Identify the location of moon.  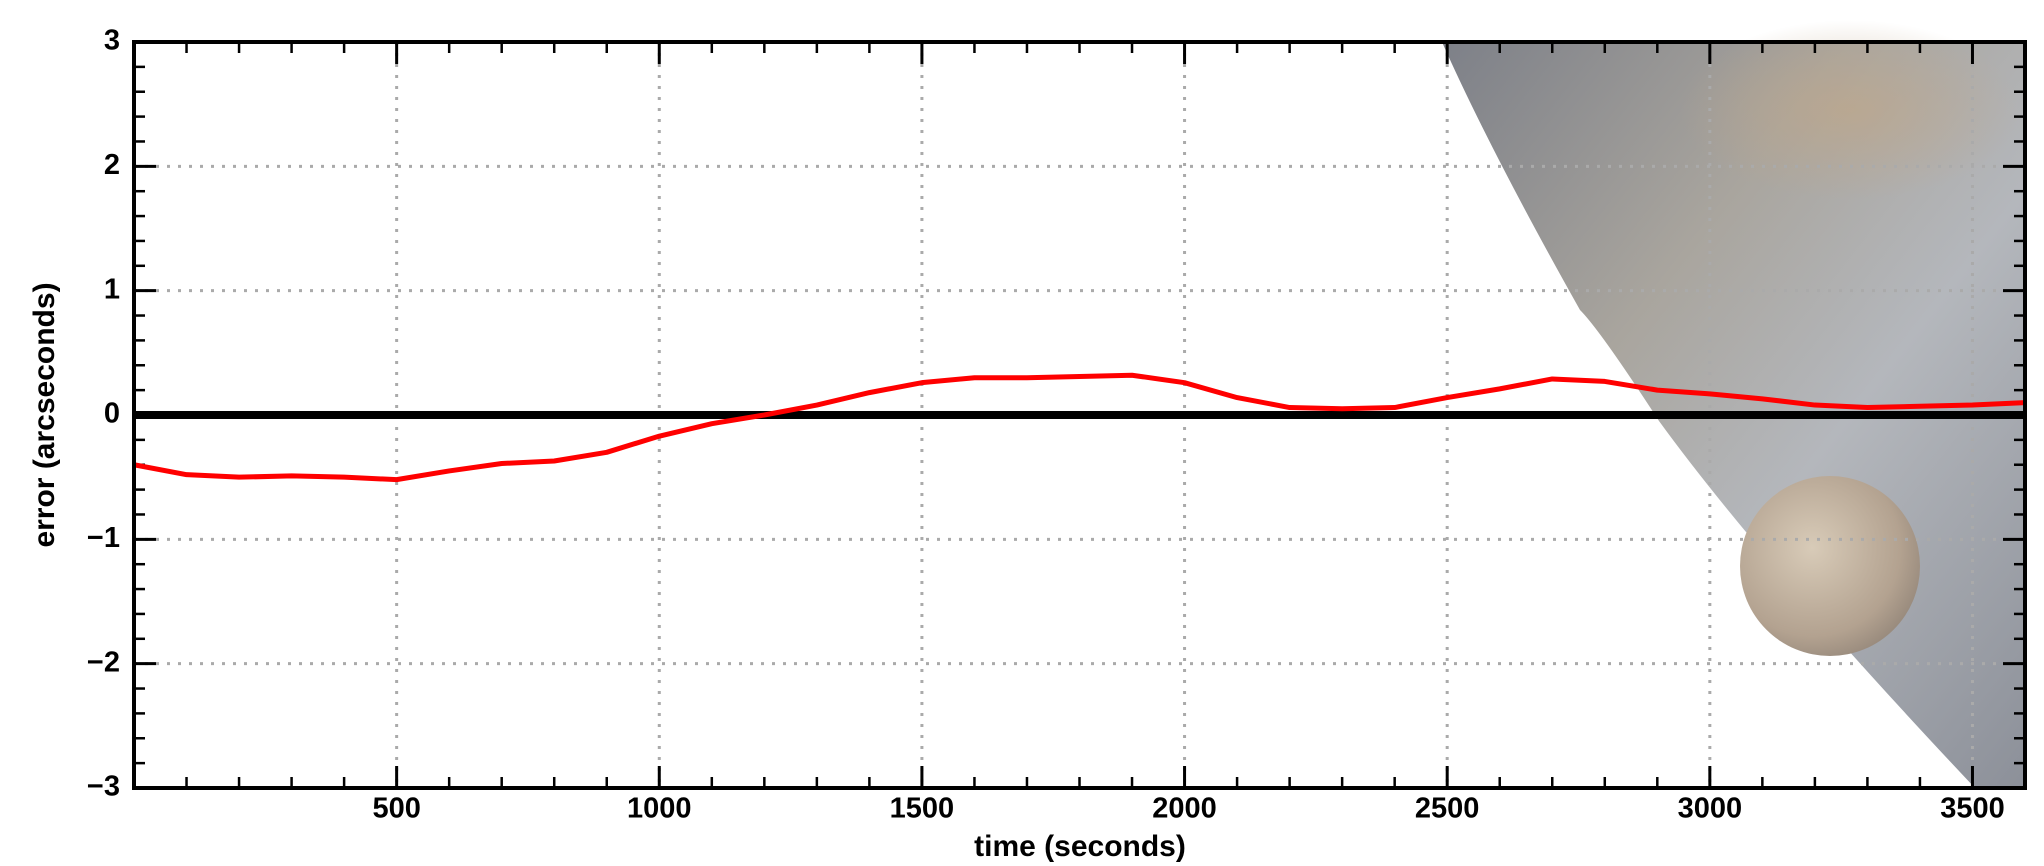
(1830, 566).